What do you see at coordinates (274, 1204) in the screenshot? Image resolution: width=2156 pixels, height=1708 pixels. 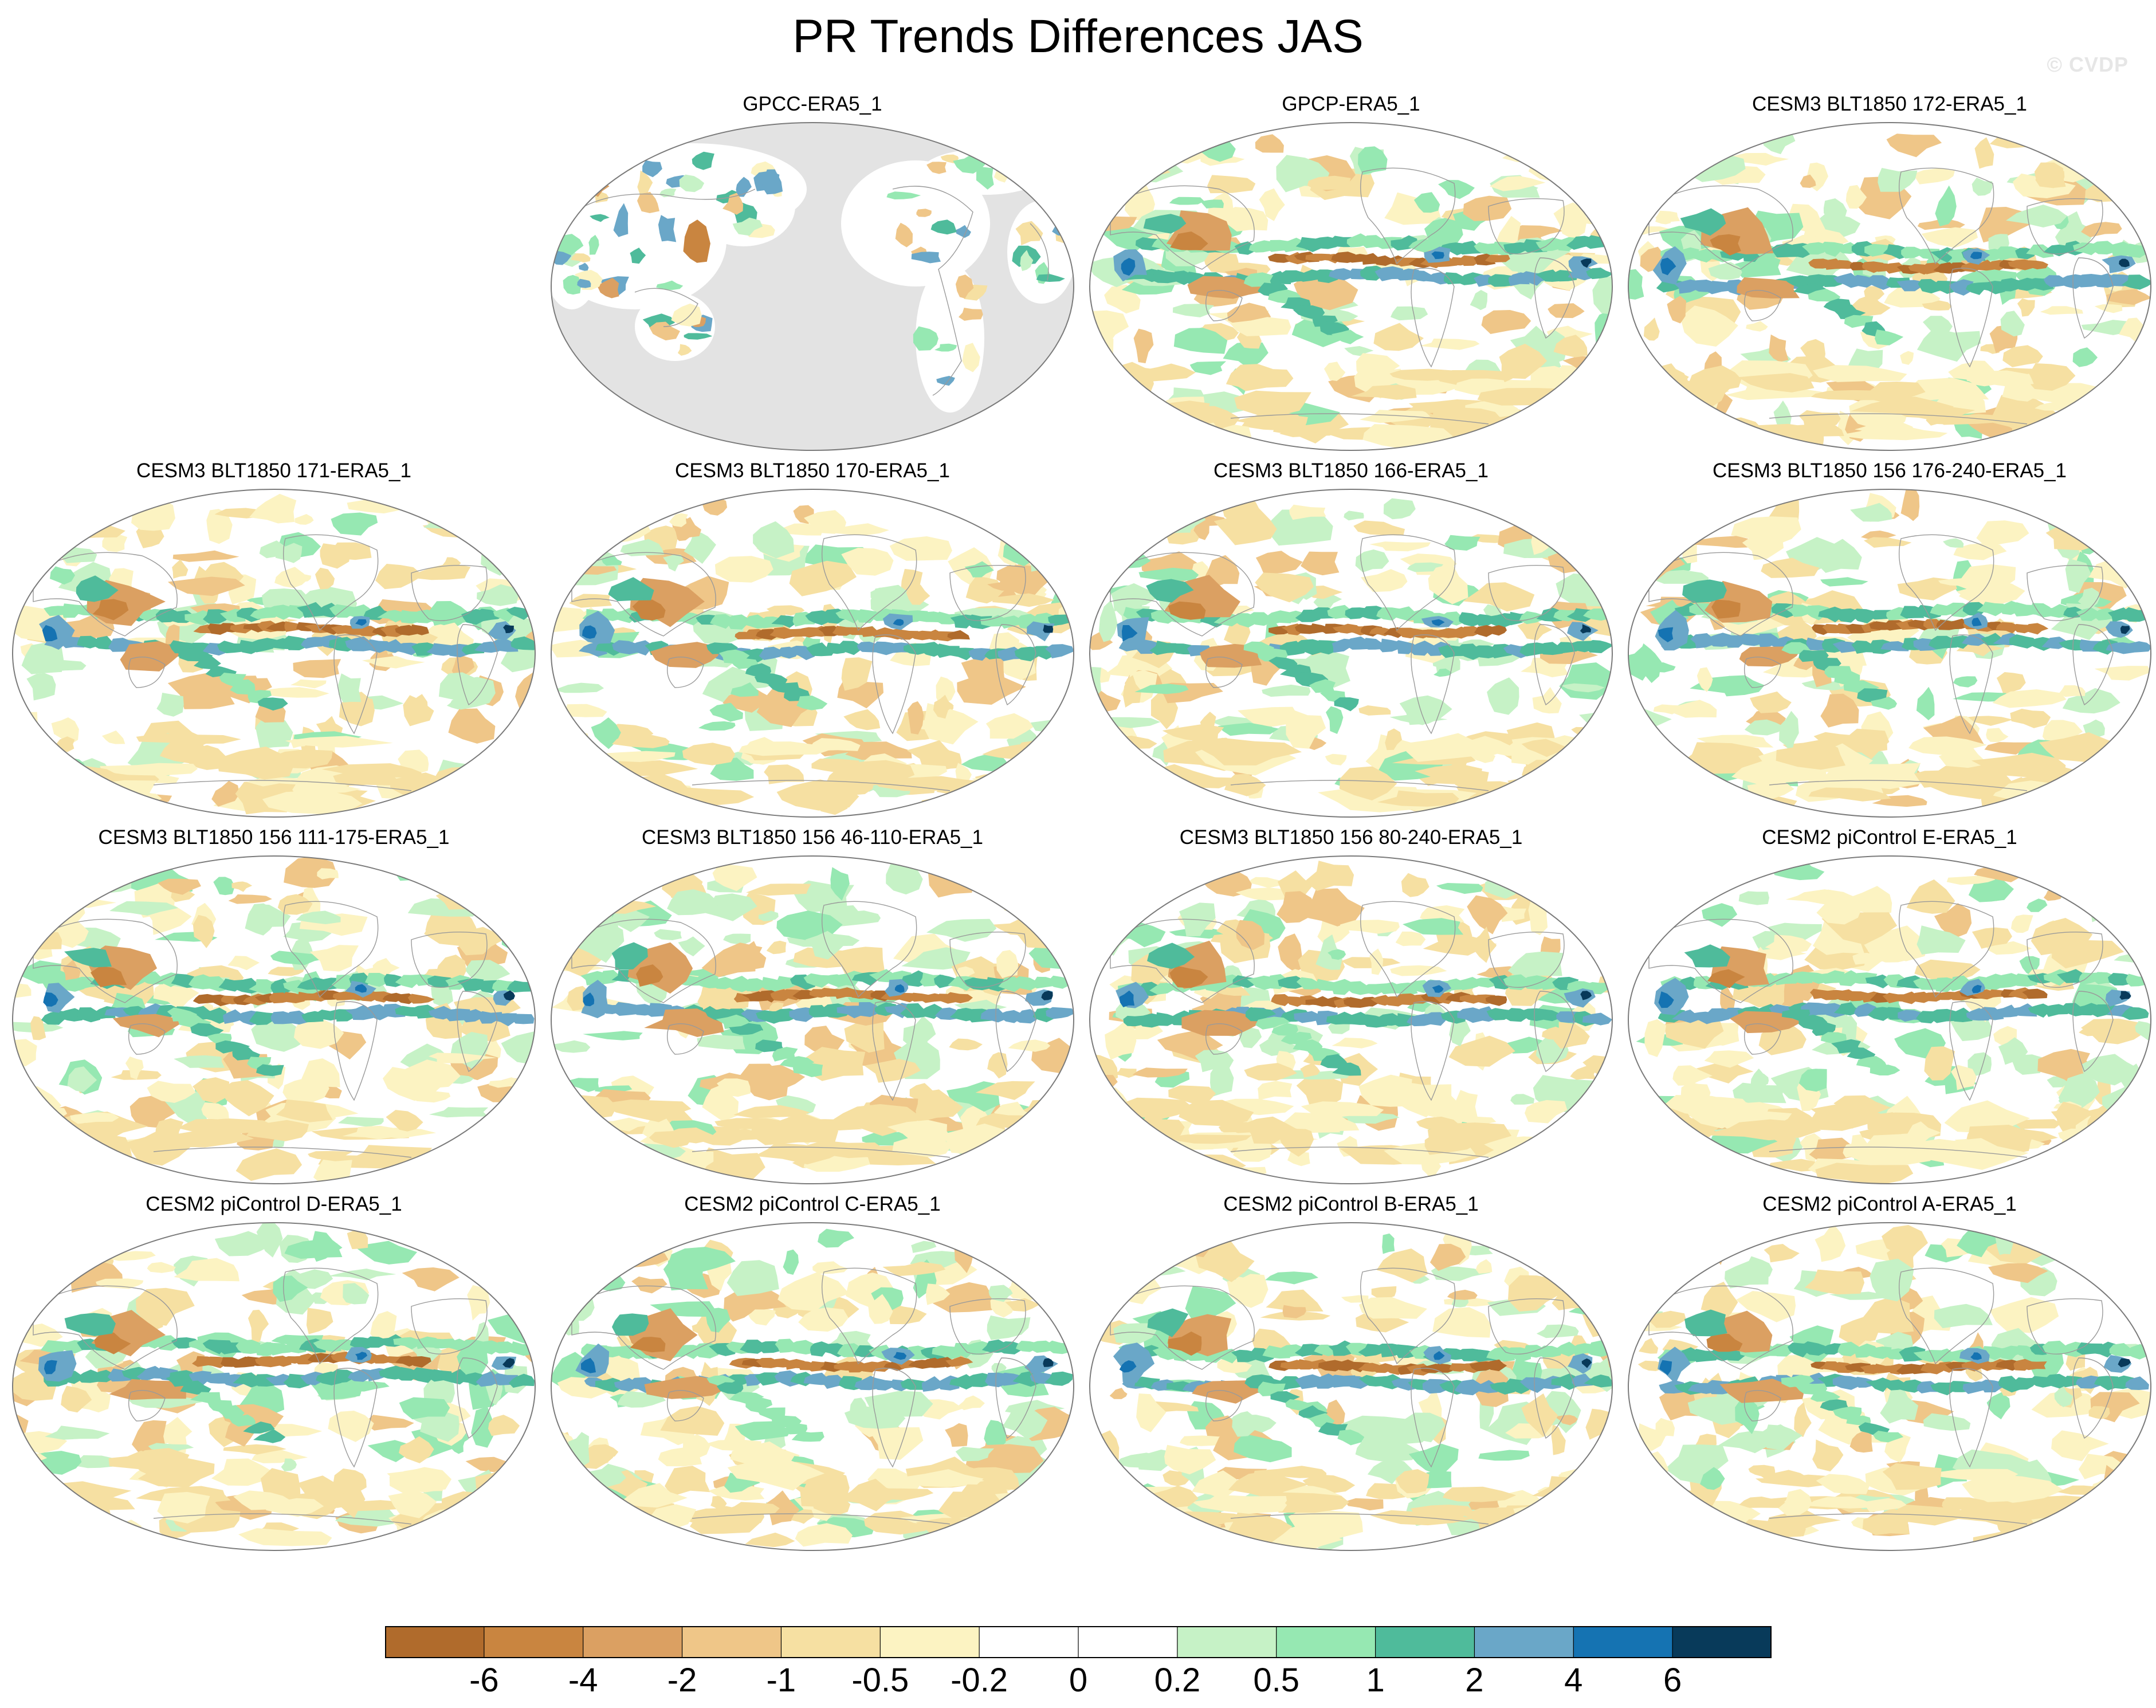 I see `panel-title: CESM2 piControl D-ERA5_1` at bounding box center [274, 1204].